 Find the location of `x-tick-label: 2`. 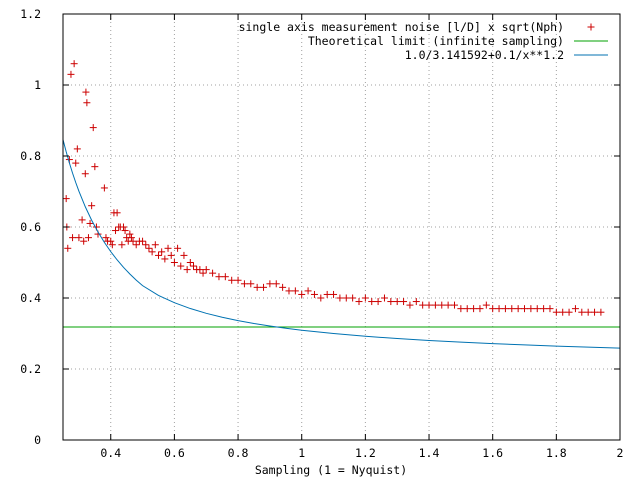

x-tick-label: 2 is located at coordinates (620, 453).